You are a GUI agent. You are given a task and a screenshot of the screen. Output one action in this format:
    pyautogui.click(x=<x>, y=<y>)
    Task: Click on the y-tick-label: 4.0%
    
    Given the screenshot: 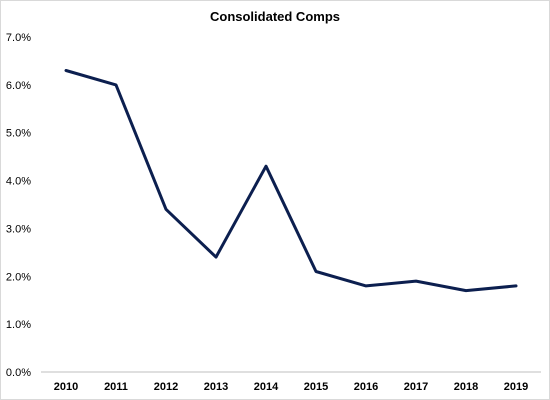 What is the action you would take?
    pyautogui.click(x=18, y=182)
    